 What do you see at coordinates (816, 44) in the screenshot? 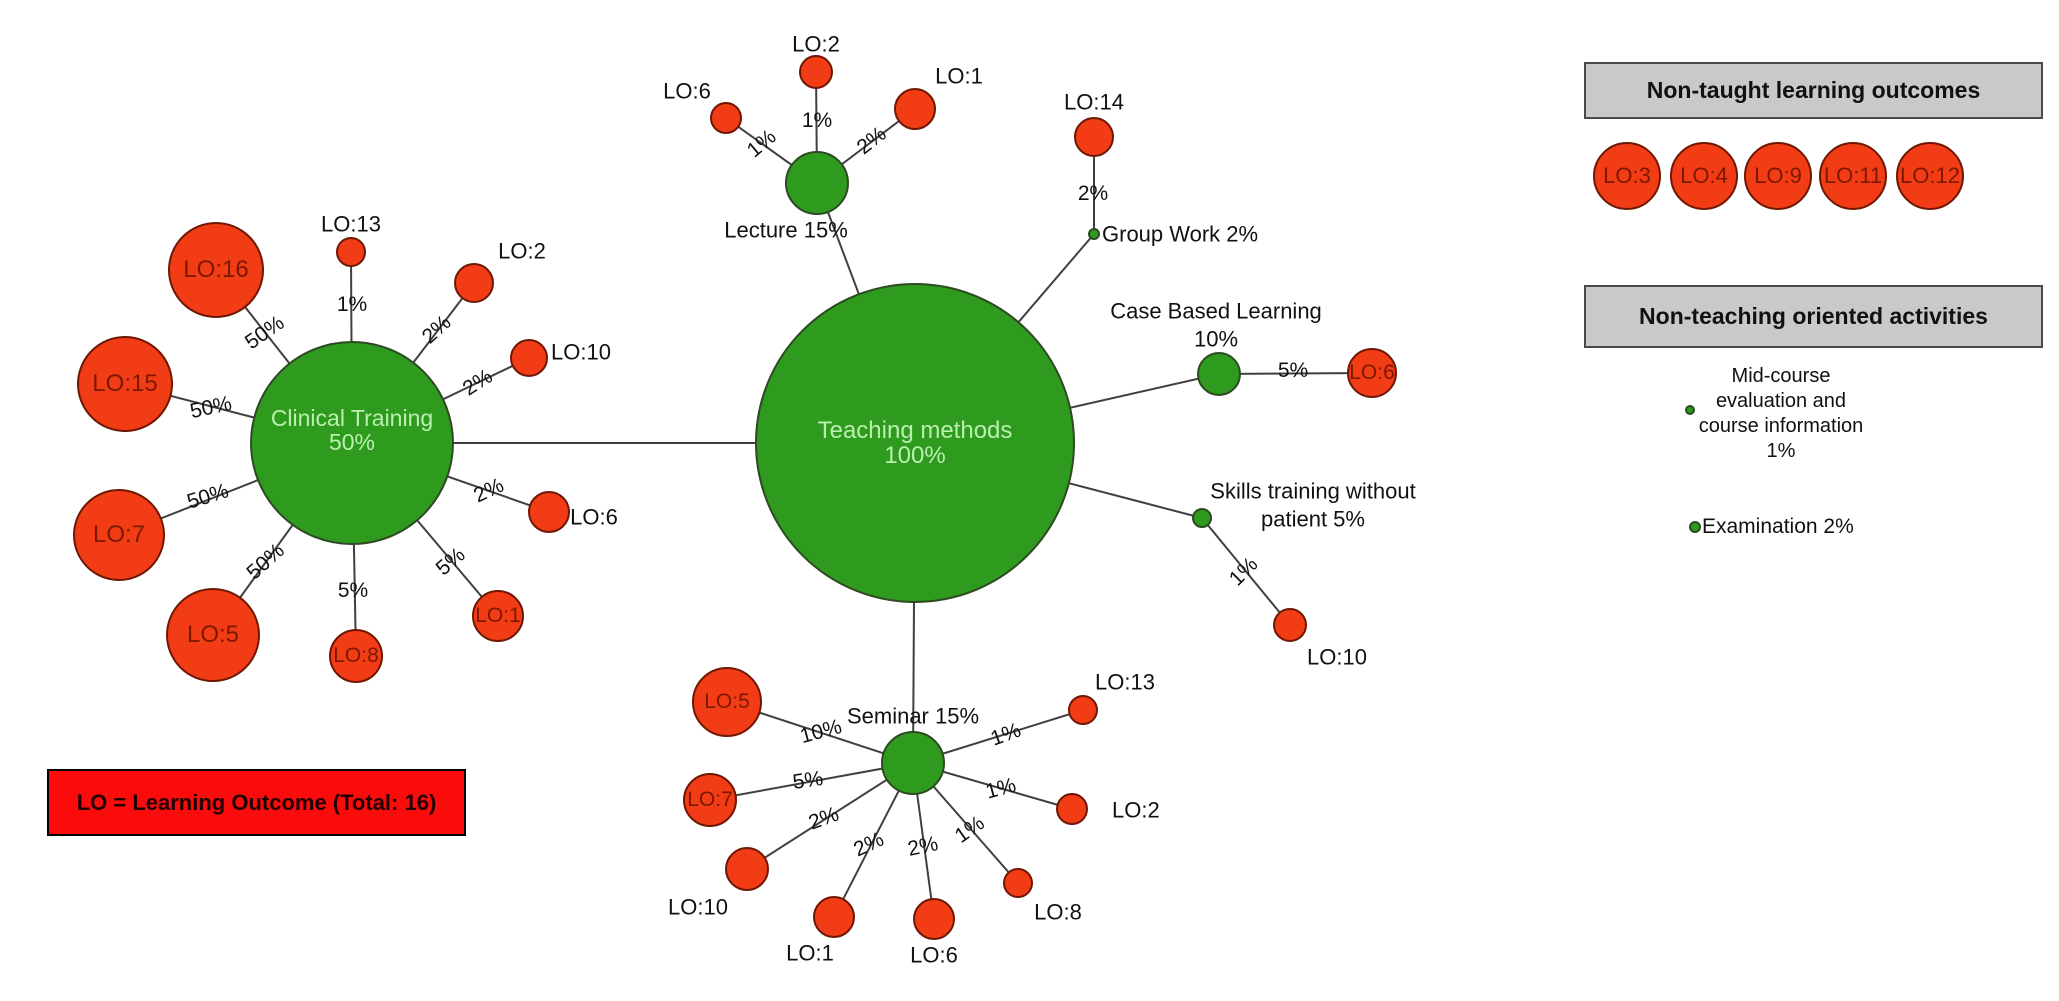
I see `node-lo2-lecture-label: LO:2` at bounding box center [816, 44].